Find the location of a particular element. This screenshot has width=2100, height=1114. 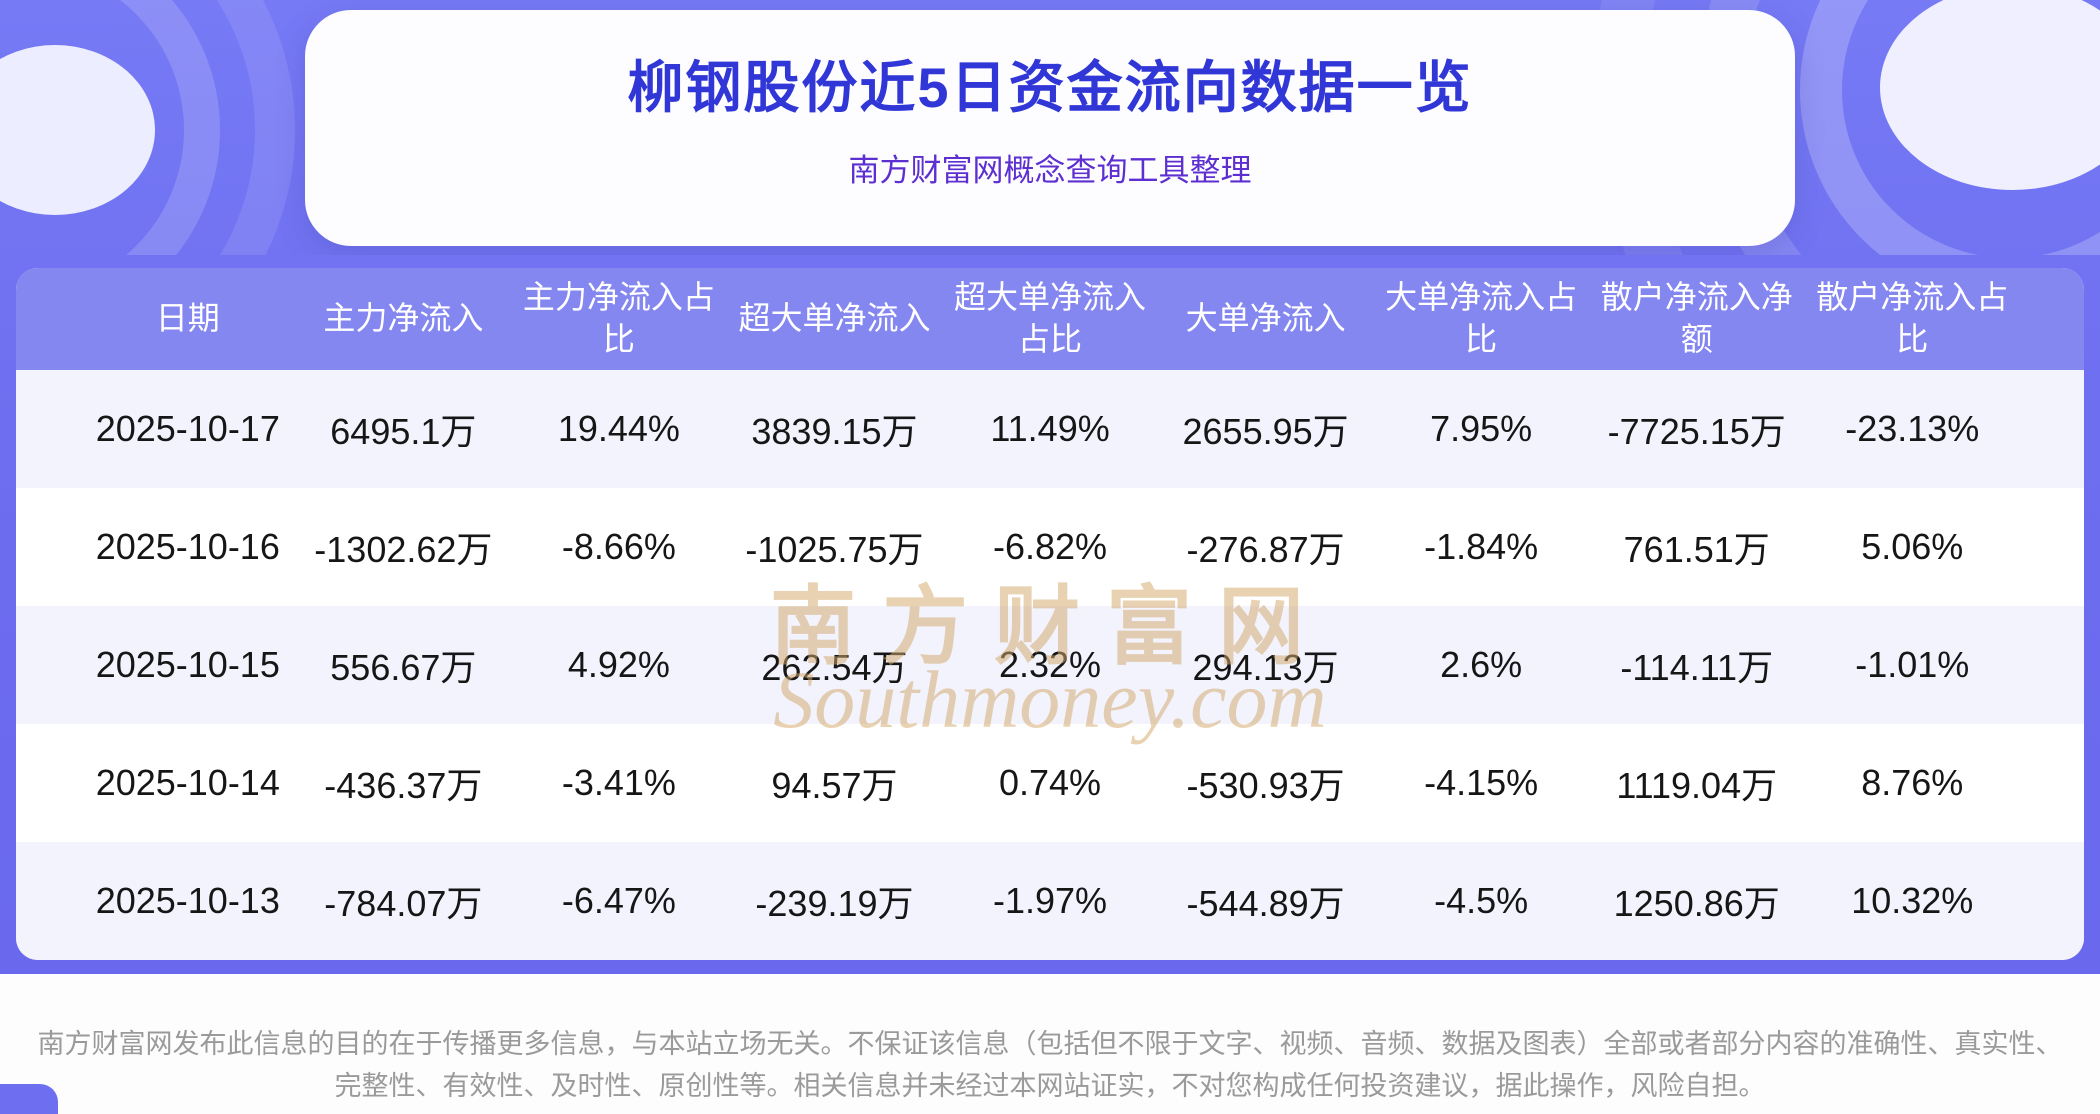

table-cell: -4.15% is located at coordinates (1481, 782).